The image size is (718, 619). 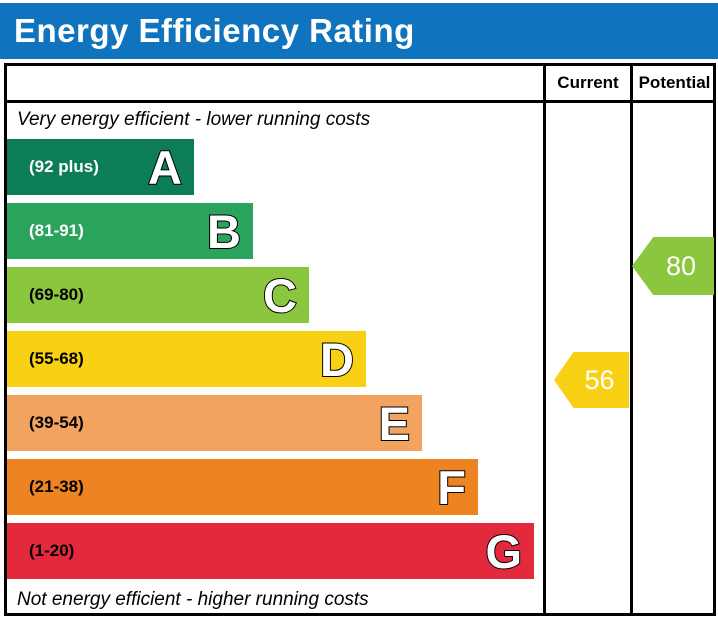 I want to click on band-range: (69-80), so click(x=56, y=294).